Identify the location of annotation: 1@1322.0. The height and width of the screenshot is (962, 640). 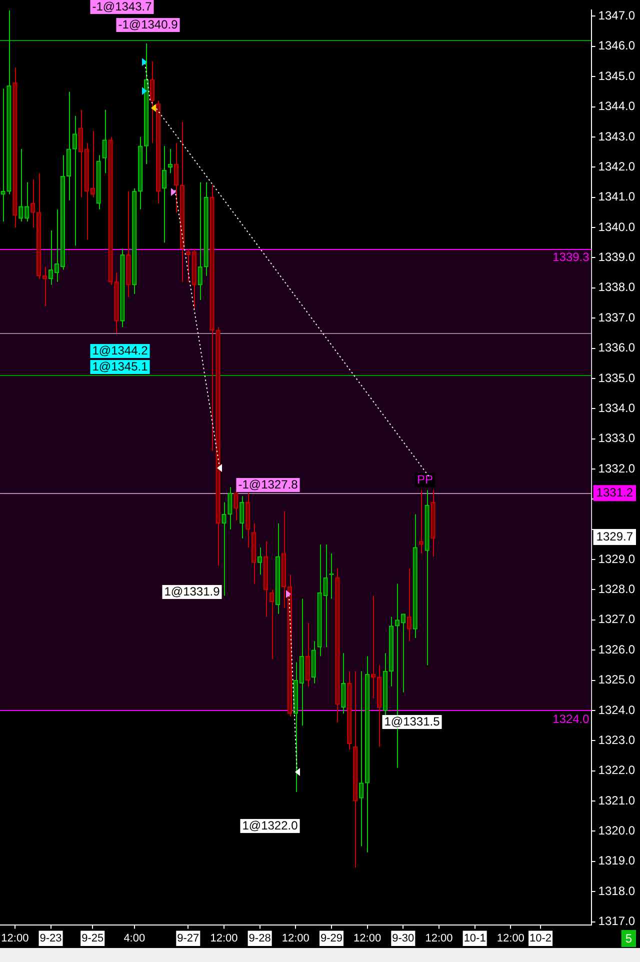
(270, 825).